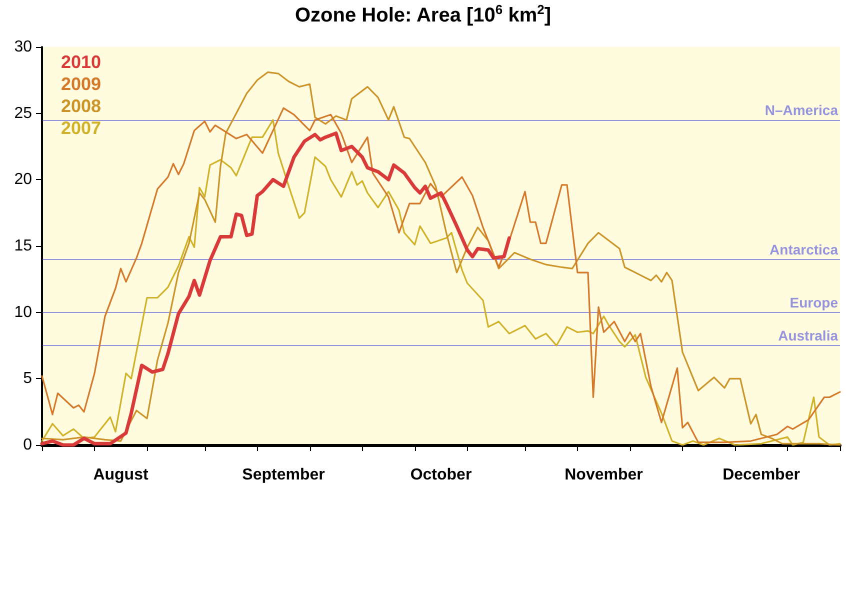 This screenshot has width=846, height=601. What do you see at coordinates (23, 246) in the screenshot?
I see `y-tick-label: 15` at bounding box center [23, 246].